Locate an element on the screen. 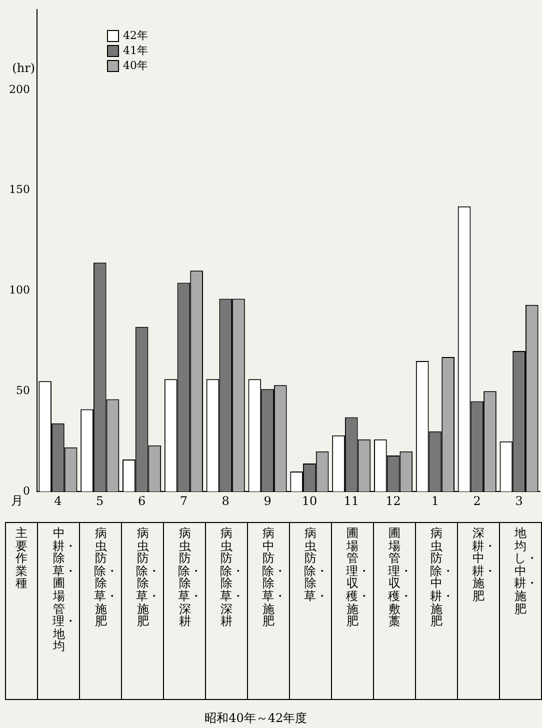  x-tick-label: 9 is located at coordinates (268, 501).